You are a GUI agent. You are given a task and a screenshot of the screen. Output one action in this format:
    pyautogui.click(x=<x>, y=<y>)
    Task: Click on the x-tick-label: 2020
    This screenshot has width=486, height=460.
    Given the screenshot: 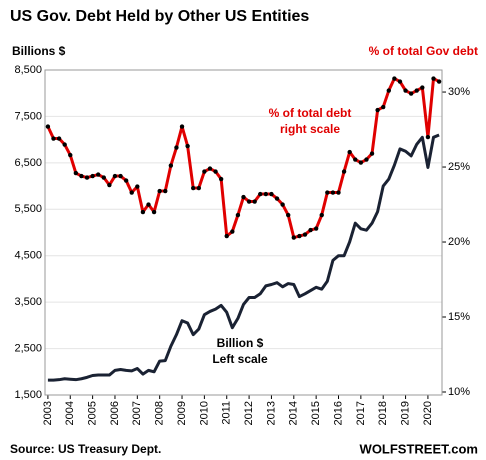 What is the action you would take?
    pyautogui.click(x=428, y=413)
    